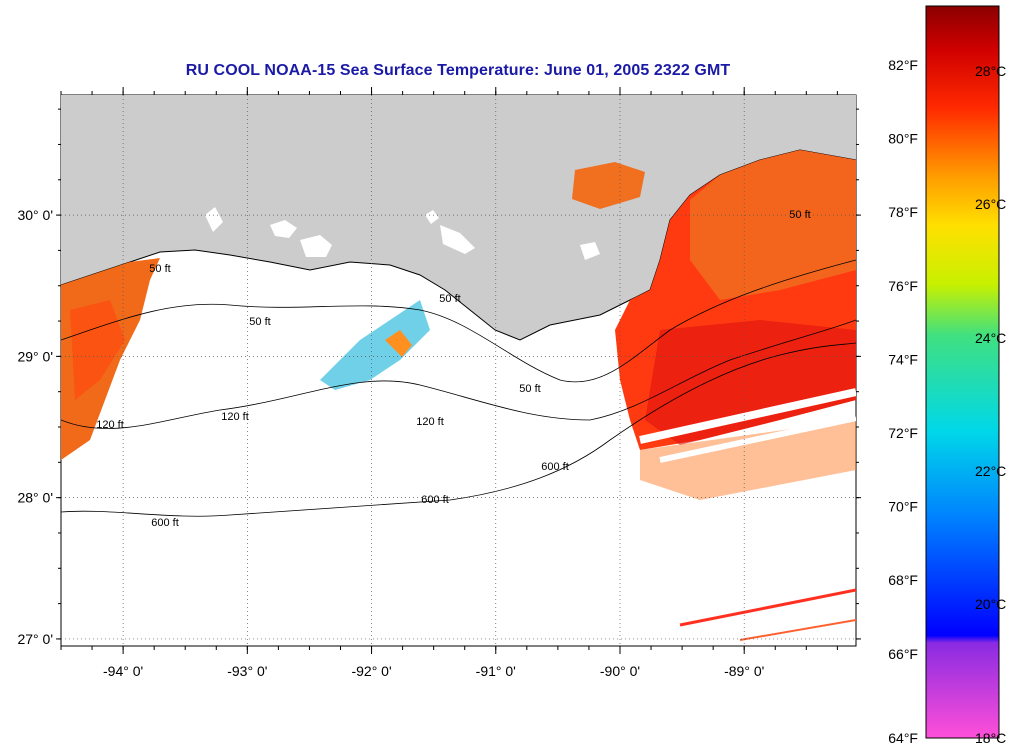 Image resolution: width=1024 pixels, height=754 pixels. I want to click on colorbar-f-label: 82°F, so click(903, 65).